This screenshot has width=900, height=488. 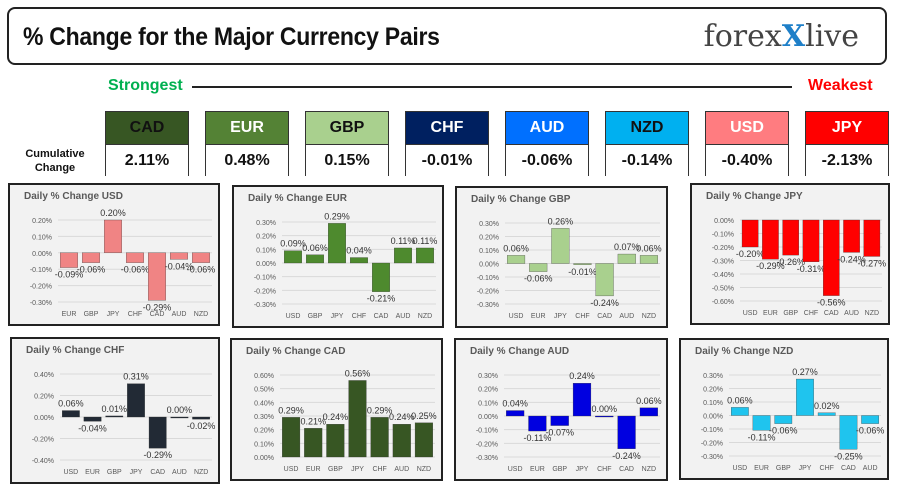 What do you see at coordinates (605, 409) in the screenshot?
I see `data-label: 0.00%` at bounding box center [605, 409].